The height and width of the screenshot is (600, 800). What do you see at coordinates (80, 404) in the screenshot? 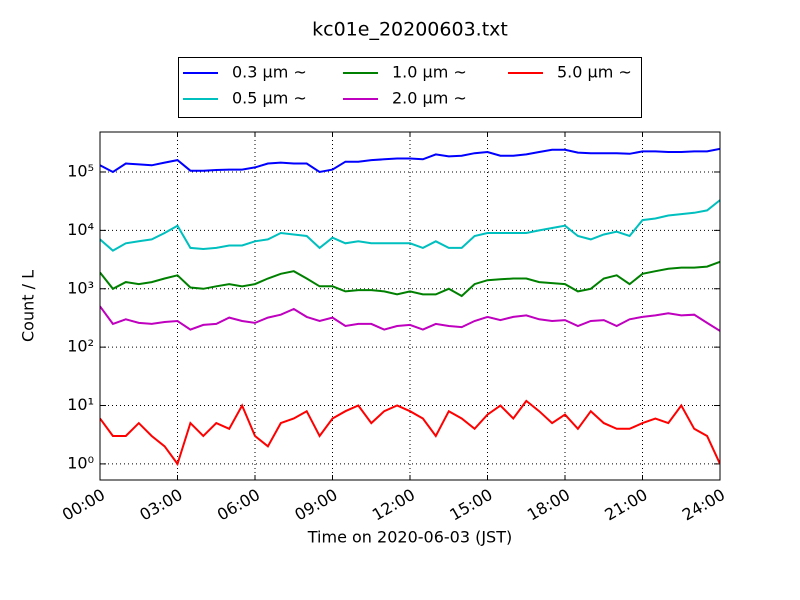
I see `y-tick-label: 10¹` at bounding box center [80, 404].